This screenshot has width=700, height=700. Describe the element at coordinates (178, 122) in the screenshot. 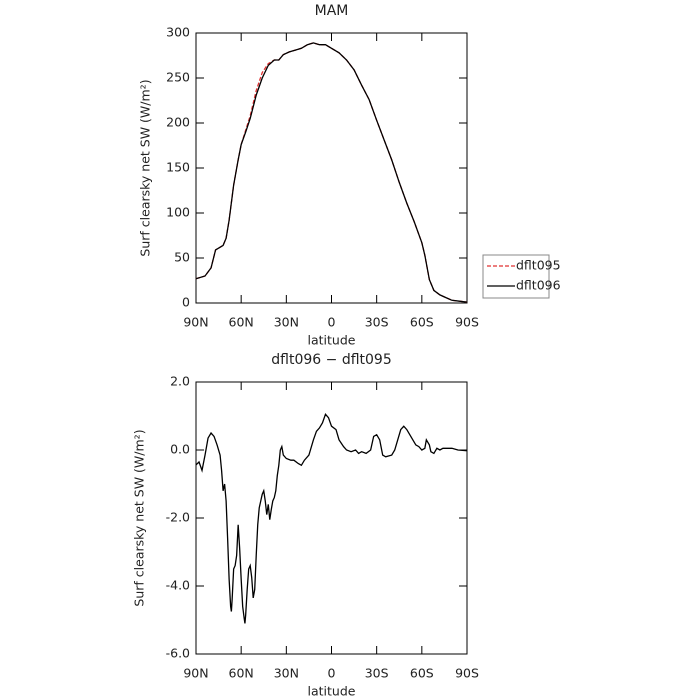

I see `y-tick-label: 200` at that location.